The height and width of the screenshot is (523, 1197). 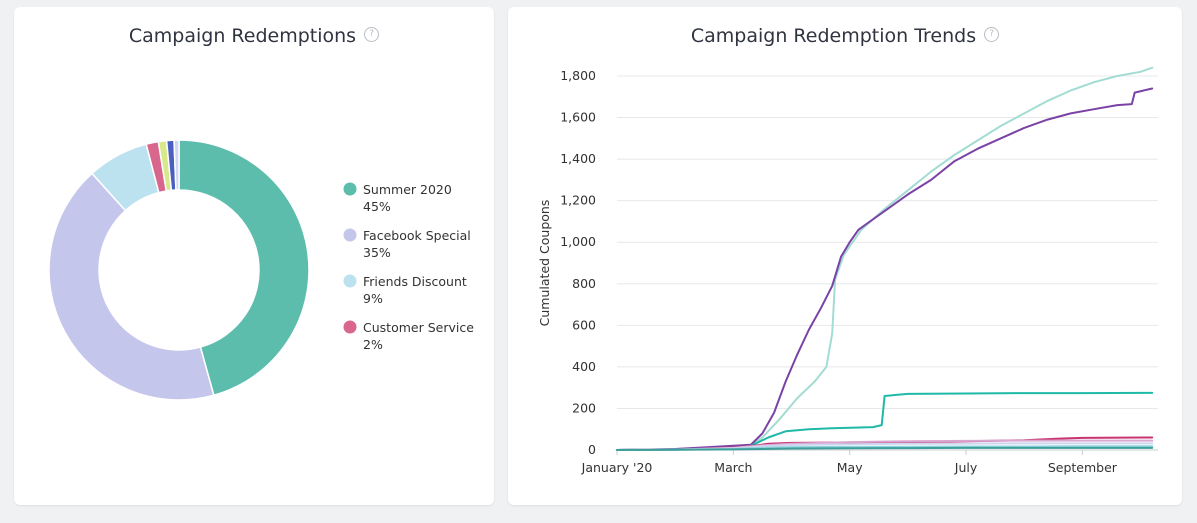 What do you see at coordinates (407, 189) in the screenshot?
I see `legend-label: Summer 2020` at bounding box center [407, 189].